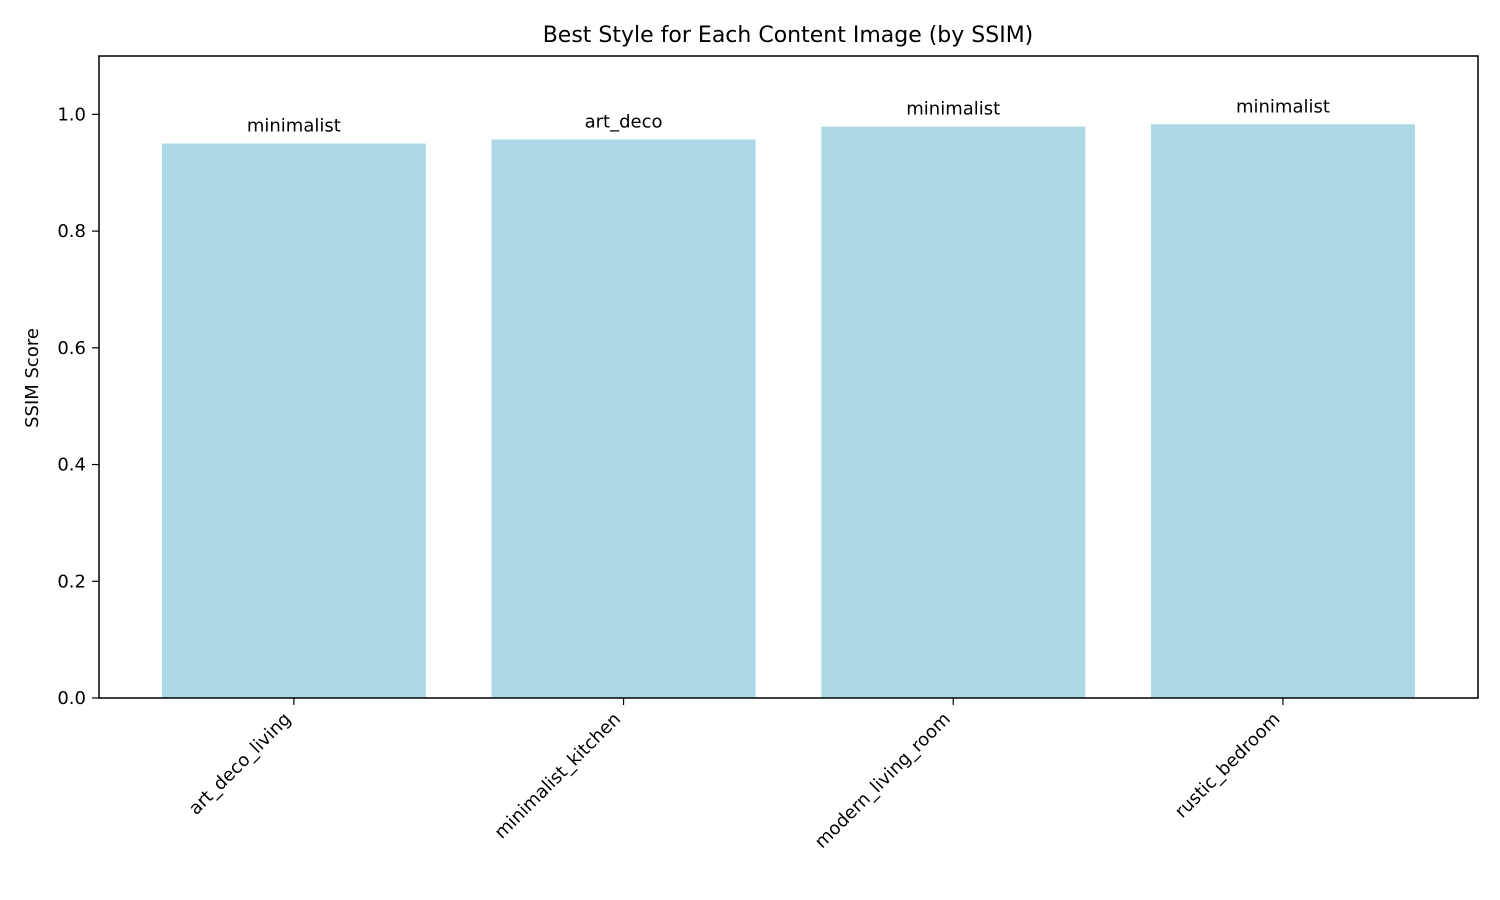 The image size is (1500, 900). Describe the element at coordinates (78, 406) in the screenshot. I see `y-axis-ticks: 0.0 0.2 0.4 0.6 0.8 1.0` at that location.